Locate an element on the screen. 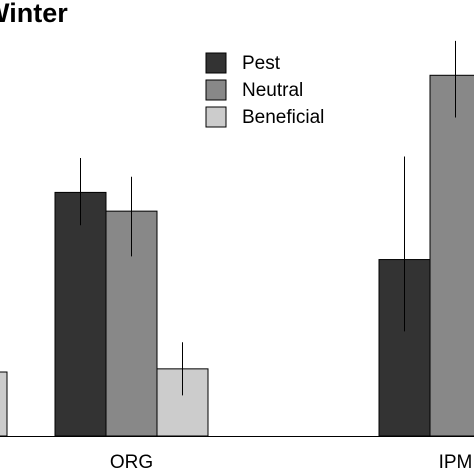 The image size is (474, 474). partial-bar-left-edge is located at coordinates (4, 404).